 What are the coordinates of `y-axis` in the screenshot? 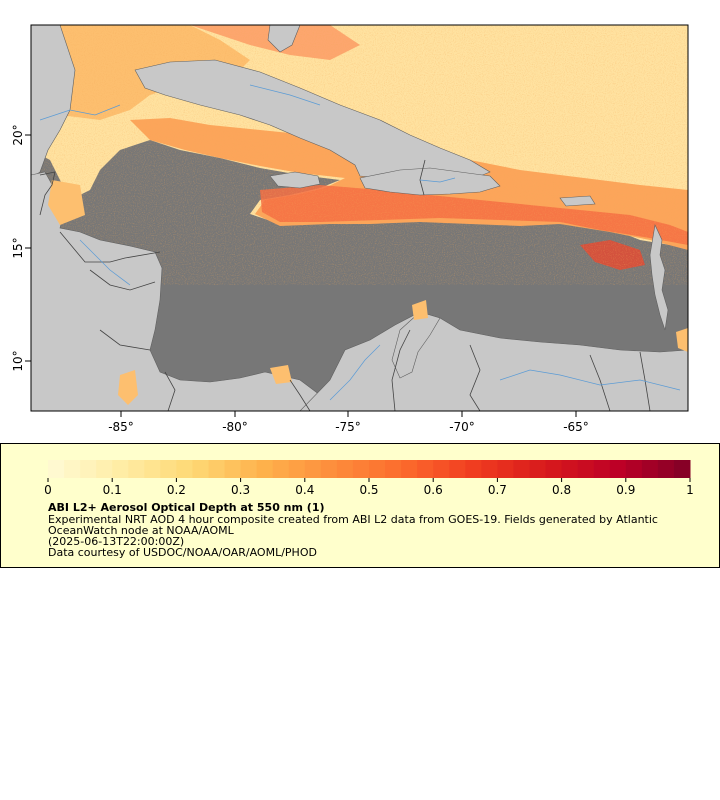 It's located at (28, 248).